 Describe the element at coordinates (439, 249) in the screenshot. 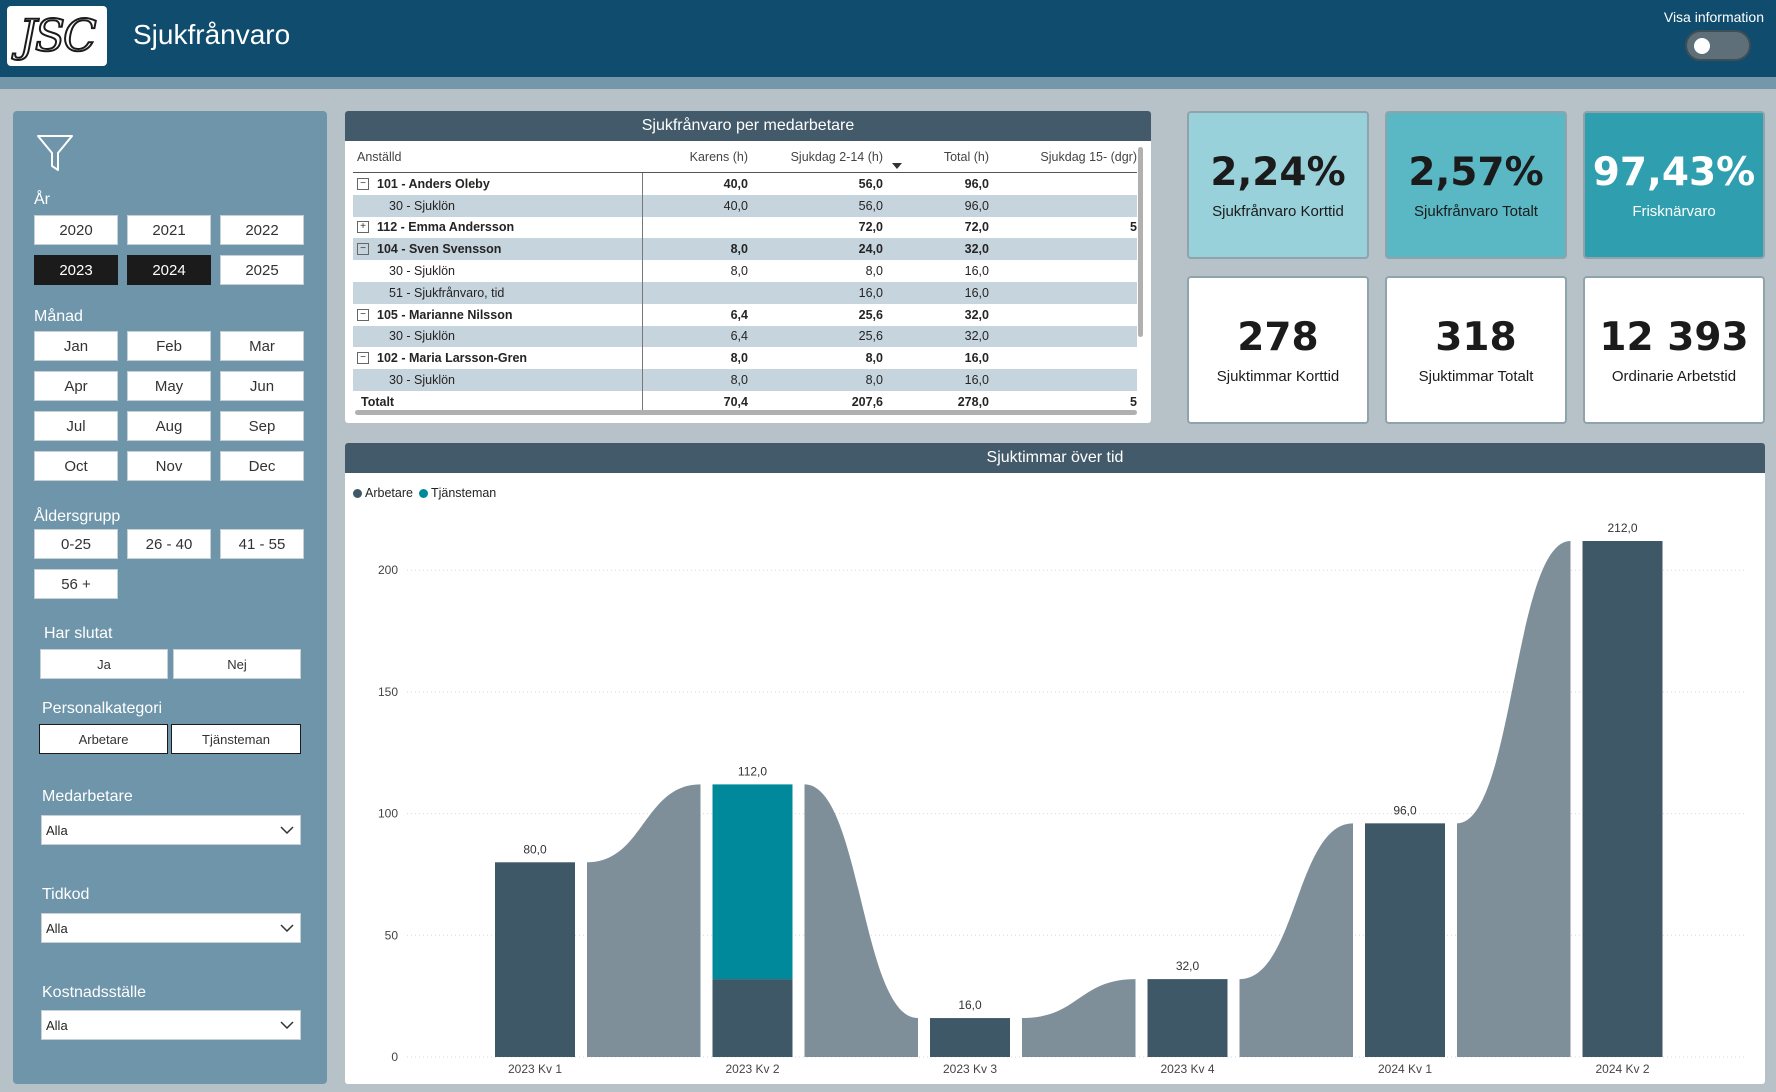

I see `table-cell: 104 - Sven Svensson` at that location.